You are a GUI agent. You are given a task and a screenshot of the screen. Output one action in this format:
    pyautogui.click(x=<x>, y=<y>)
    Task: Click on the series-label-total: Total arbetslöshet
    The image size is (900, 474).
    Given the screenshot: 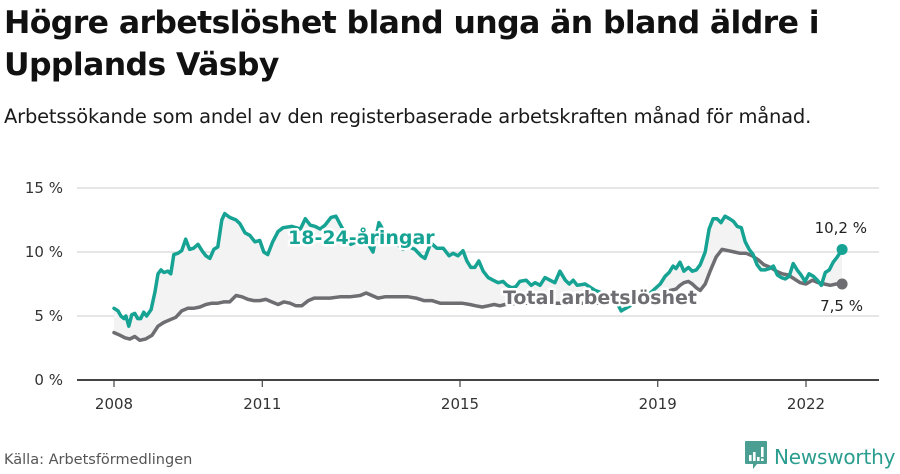 What is the action you would take?
    pyautogui.click(x=600, y=298)
    